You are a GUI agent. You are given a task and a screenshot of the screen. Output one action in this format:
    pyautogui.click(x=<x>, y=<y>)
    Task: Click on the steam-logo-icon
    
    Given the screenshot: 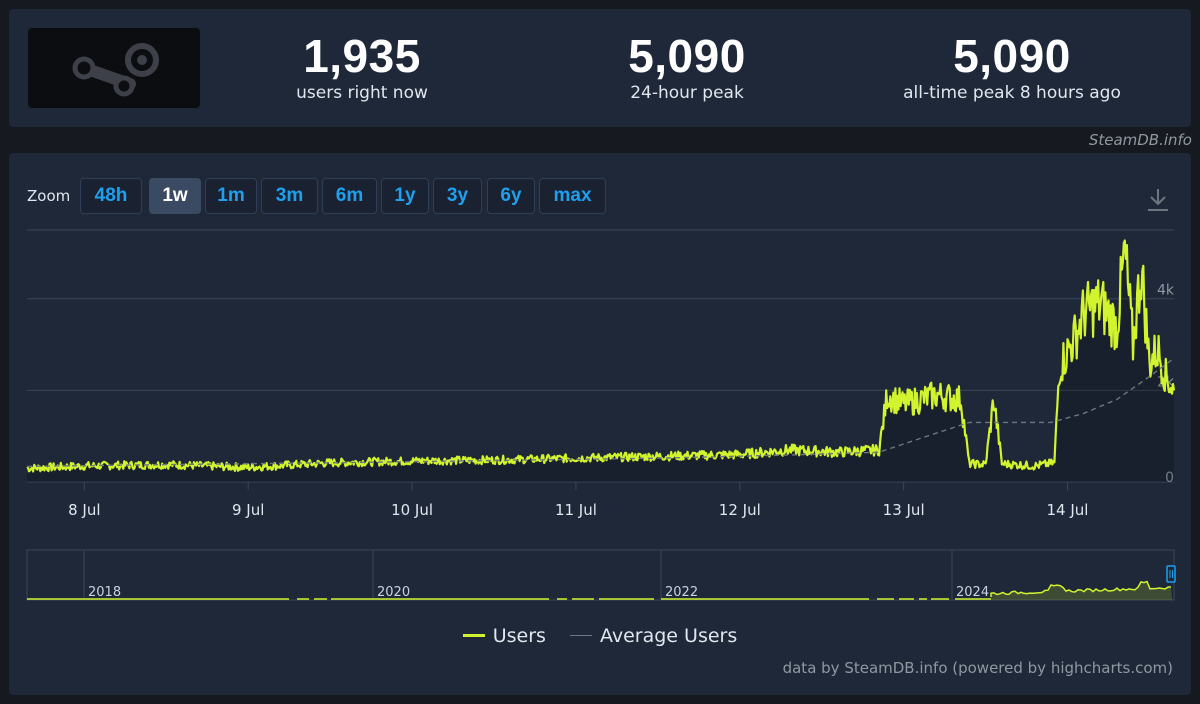 What is the action you would take?
    pyautogui.click(x=115, y=70)
    